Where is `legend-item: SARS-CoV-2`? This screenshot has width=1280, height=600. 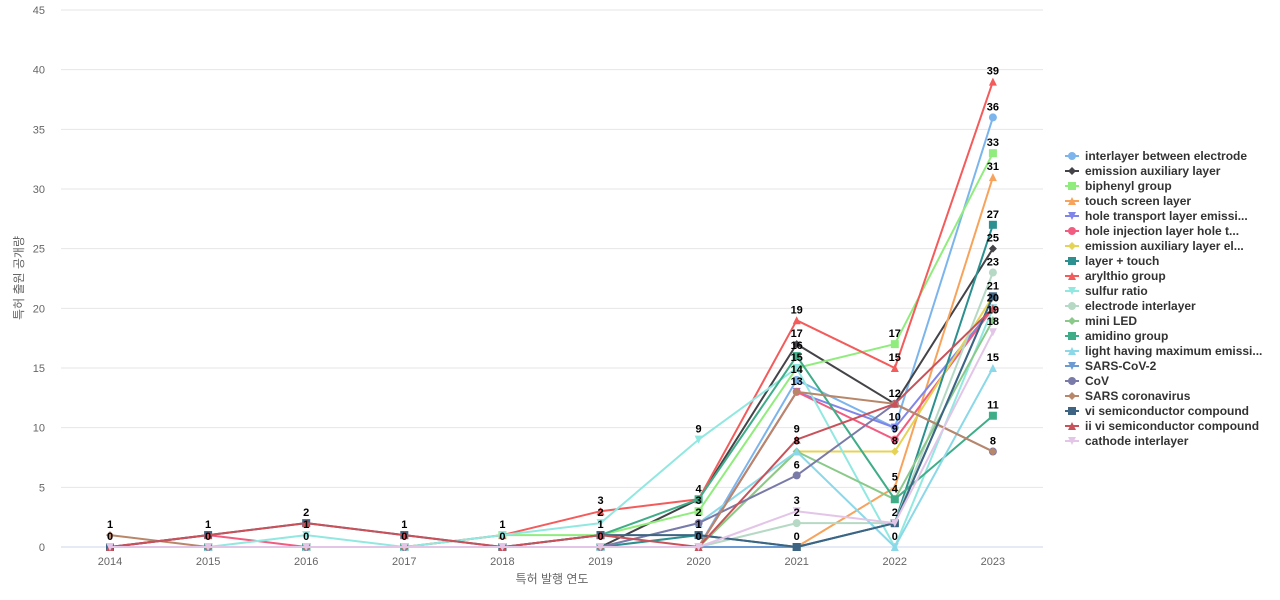
legend-item: SARS-CoV-2 is located at coordinates (1111, 366).